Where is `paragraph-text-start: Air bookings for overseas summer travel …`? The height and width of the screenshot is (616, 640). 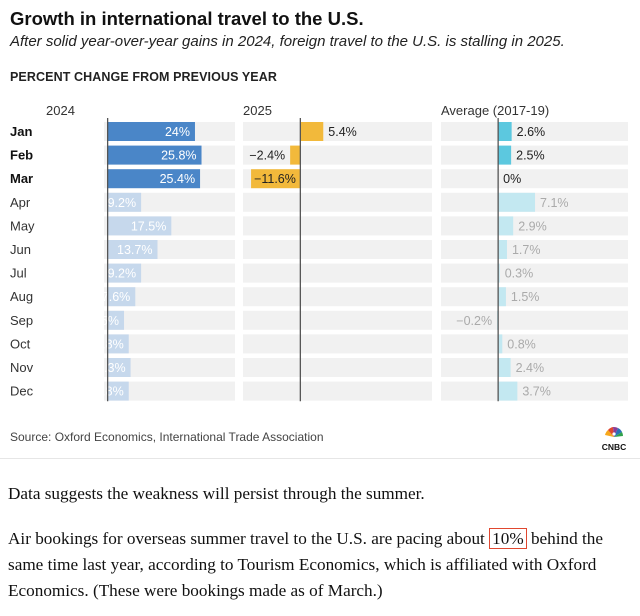
paragraph-text-start: Air bookings for overseas summer travel … is located at coordinates (249, 538).